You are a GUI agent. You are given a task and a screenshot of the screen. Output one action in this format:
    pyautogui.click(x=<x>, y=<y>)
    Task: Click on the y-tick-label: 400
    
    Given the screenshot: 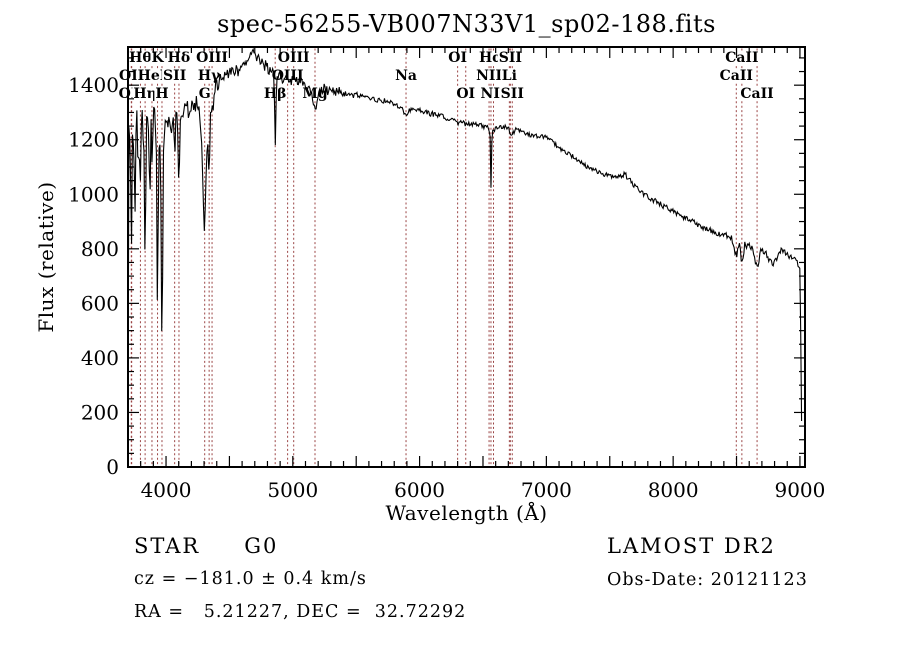 What is the action you would take?
    pyautogui.click(x=100, y=358)
    